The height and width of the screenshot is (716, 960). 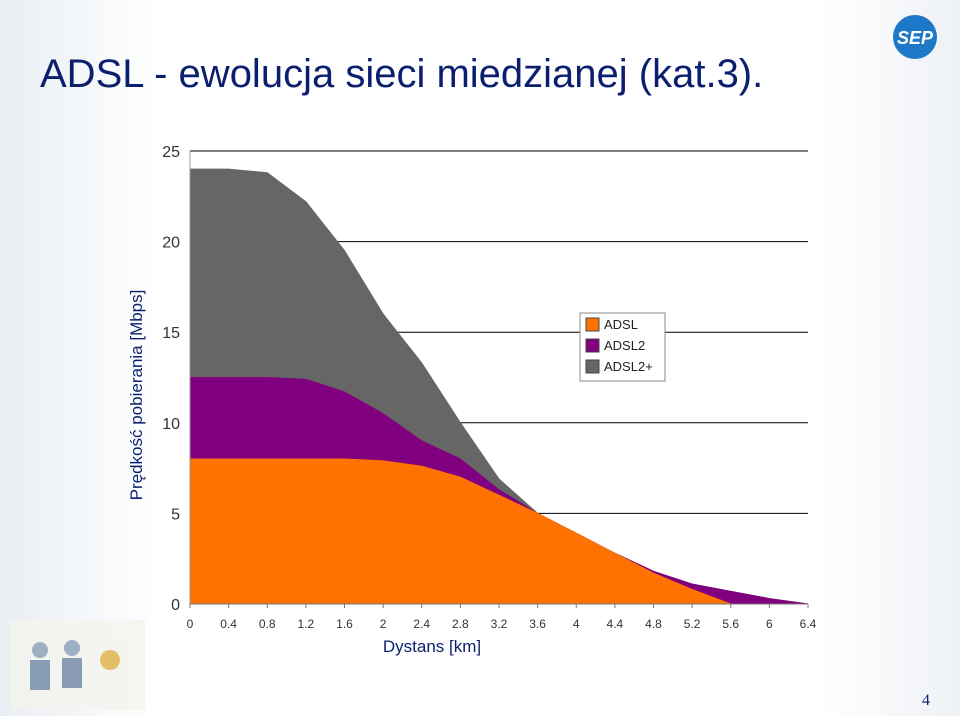 What do you see at coordinates (421, 624) in the screenshot?
I see `x-tick-label: 2.4` at bounding box center [421, 624].